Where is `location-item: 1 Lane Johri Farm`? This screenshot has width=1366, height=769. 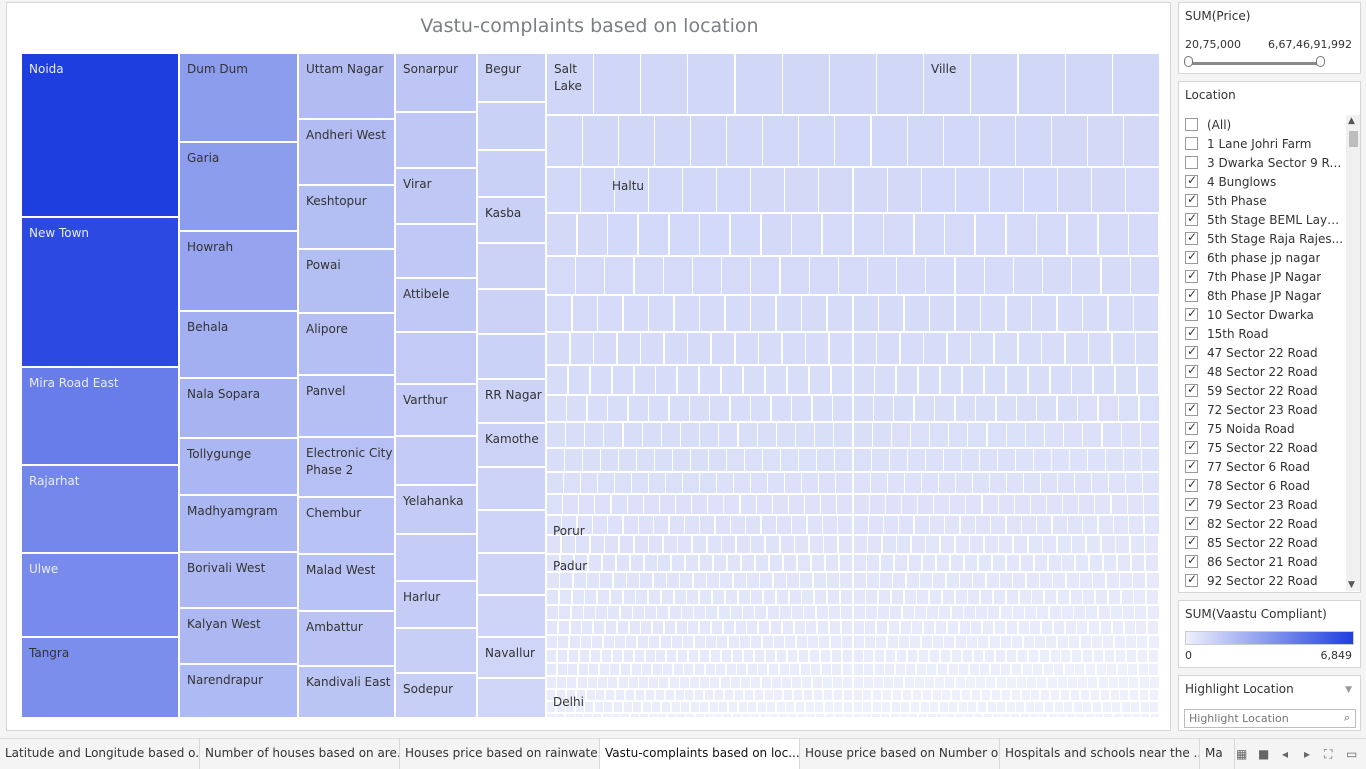 location-item: 1 Lane Johri Farm is located at coordinates (1266, 143).